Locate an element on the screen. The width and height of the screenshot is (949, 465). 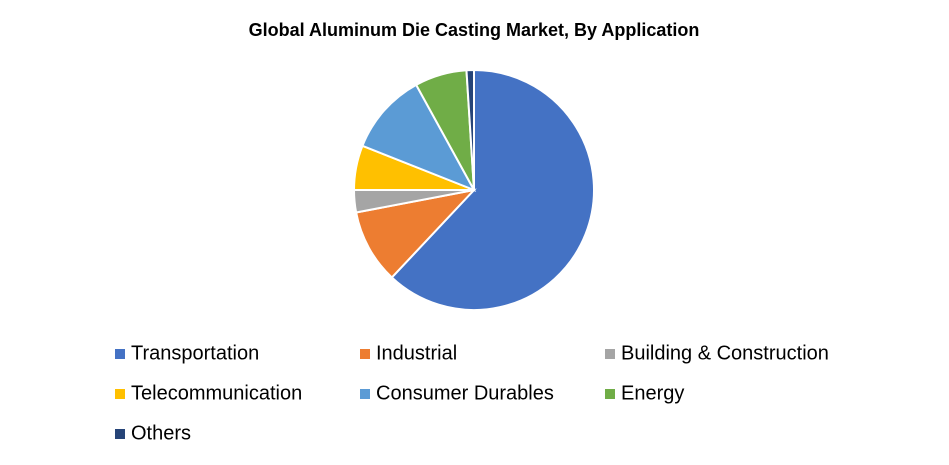
legend-label: Industrial is located at coordinates (416, 353).